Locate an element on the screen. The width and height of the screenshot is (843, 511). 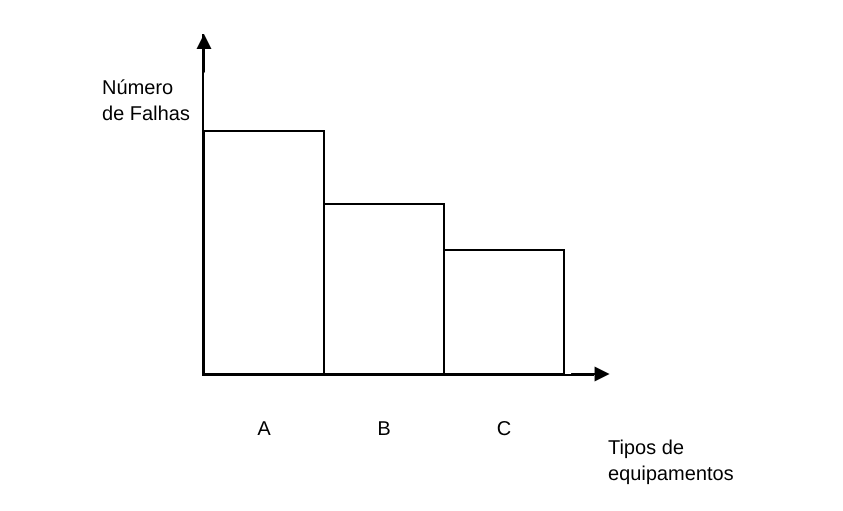
y-axis-title: Número de Falhas is located at coordinates (146, 101).